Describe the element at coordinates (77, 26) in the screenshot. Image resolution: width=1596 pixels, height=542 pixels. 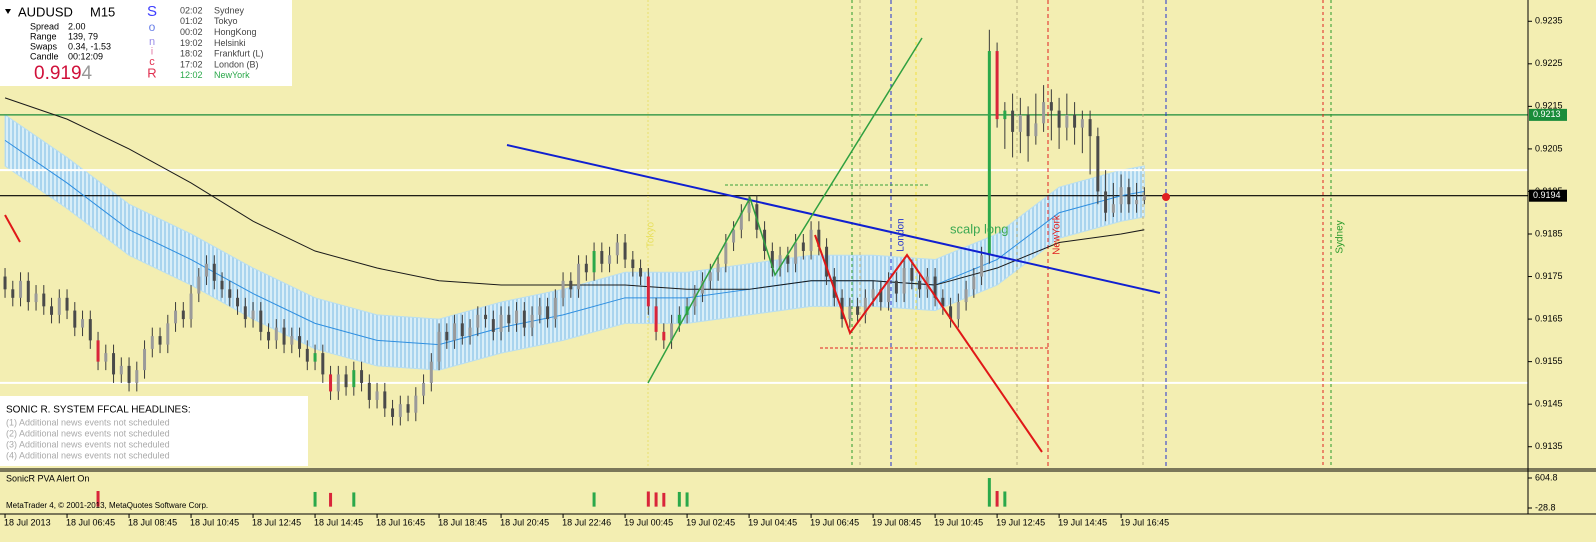
I see `info-value: 2.00` at that location.